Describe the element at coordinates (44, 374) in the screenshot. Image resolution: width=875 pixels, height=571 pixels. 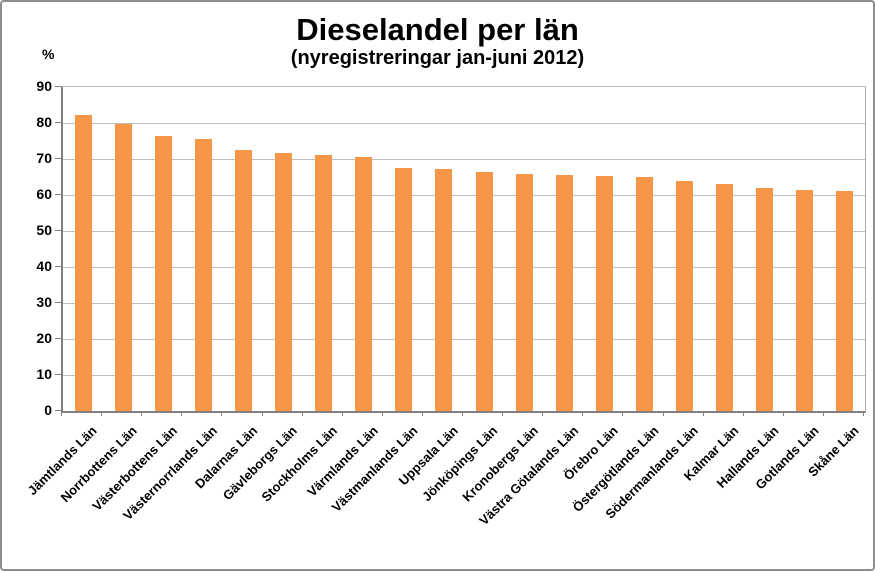
I see `y-axis-tick-label: 10` at that location.